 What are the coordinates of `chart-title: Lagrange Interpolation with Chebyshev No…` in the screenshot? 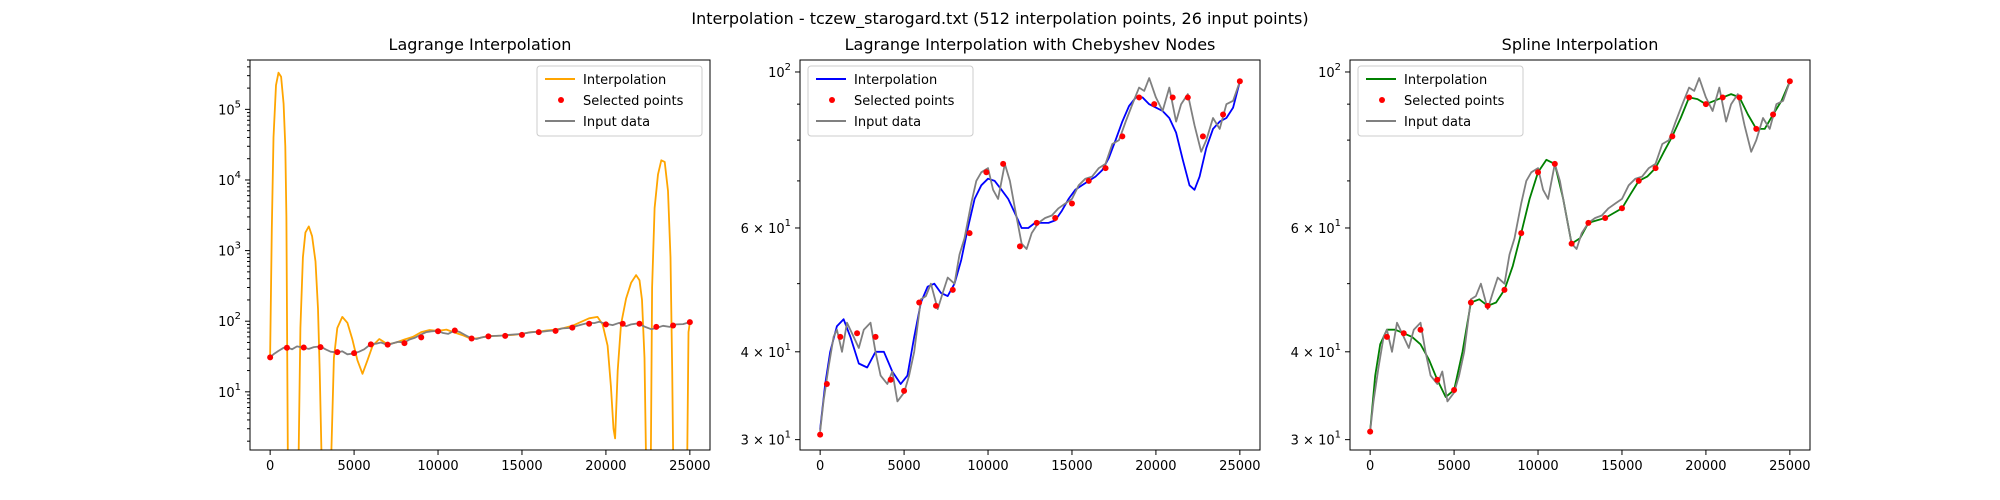 It's located at (1030, 44).